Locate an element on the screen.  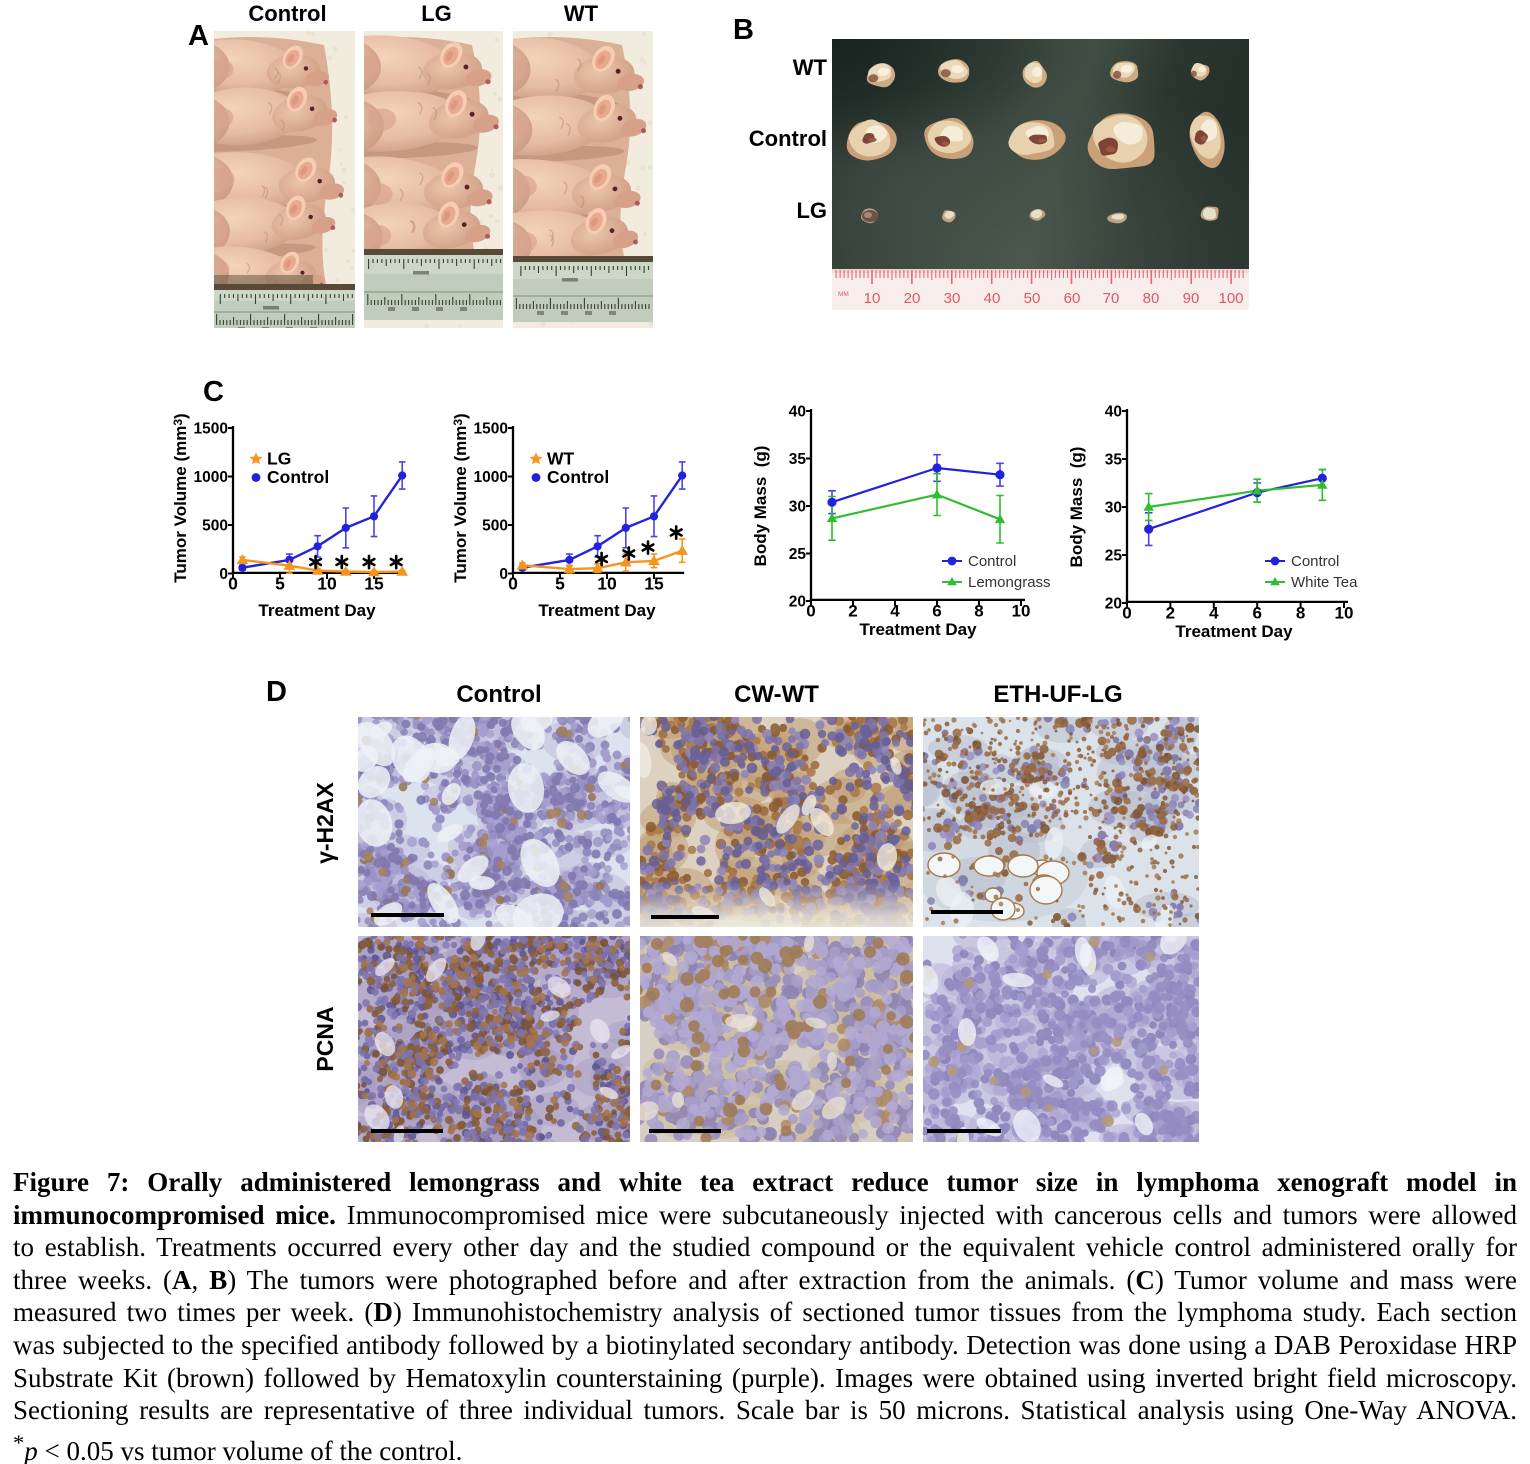
svg-text: 70 is located at coordinates (1111, 298).